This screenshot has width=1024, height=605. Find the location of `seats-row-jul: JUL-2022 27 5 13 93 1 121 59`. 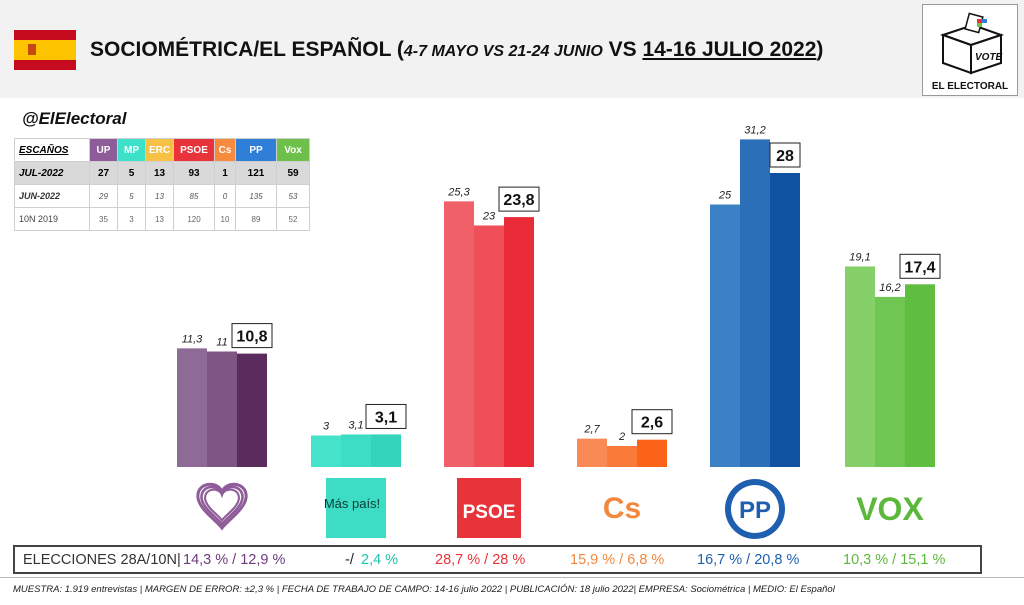

seats-row-jul: JUL-2022 27 5 13 93 1 121 59 is located at coordinates (162, 173).